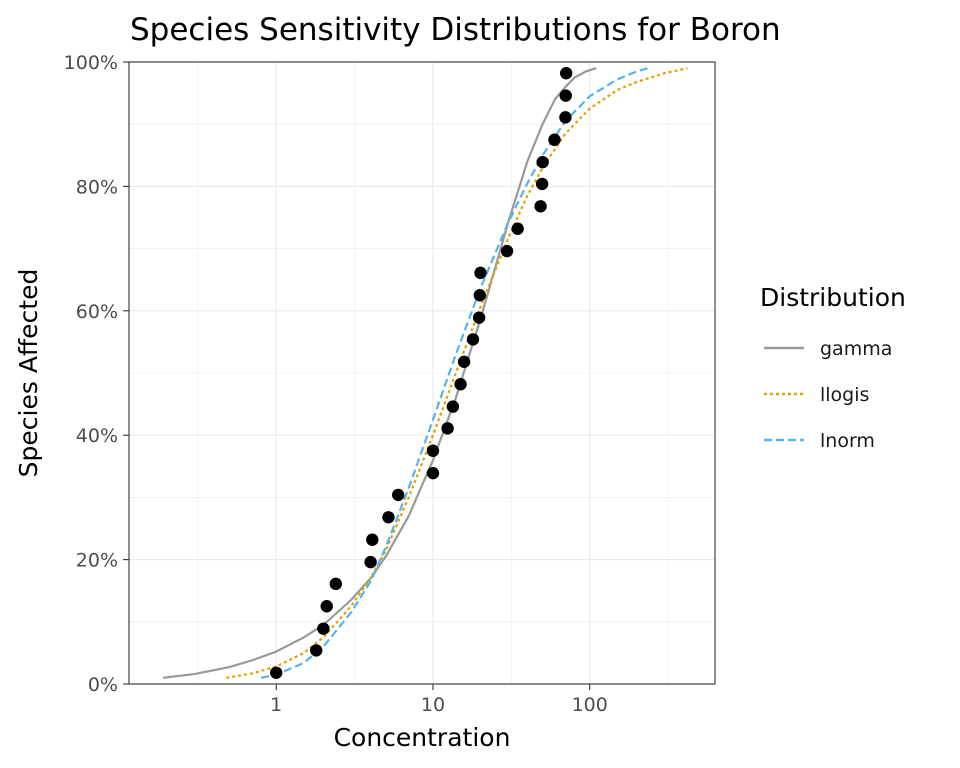  I want to click on legend-label-lnorm: lnorm, so click(847, 441).